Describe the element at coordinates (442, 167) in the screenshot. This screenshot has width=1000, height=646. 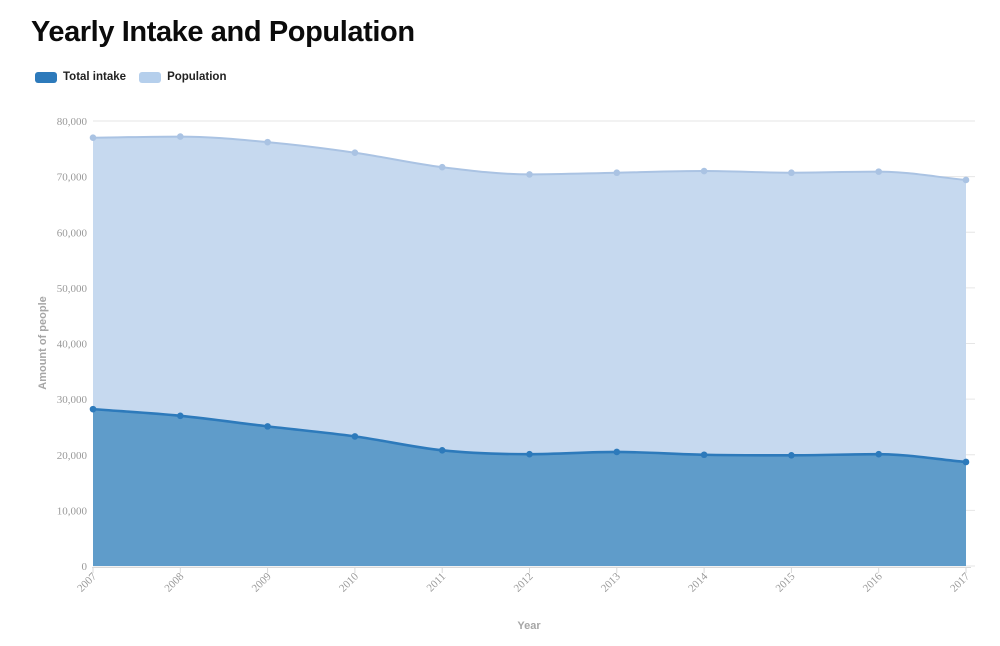
I see `data-point-population-2011` at that location.